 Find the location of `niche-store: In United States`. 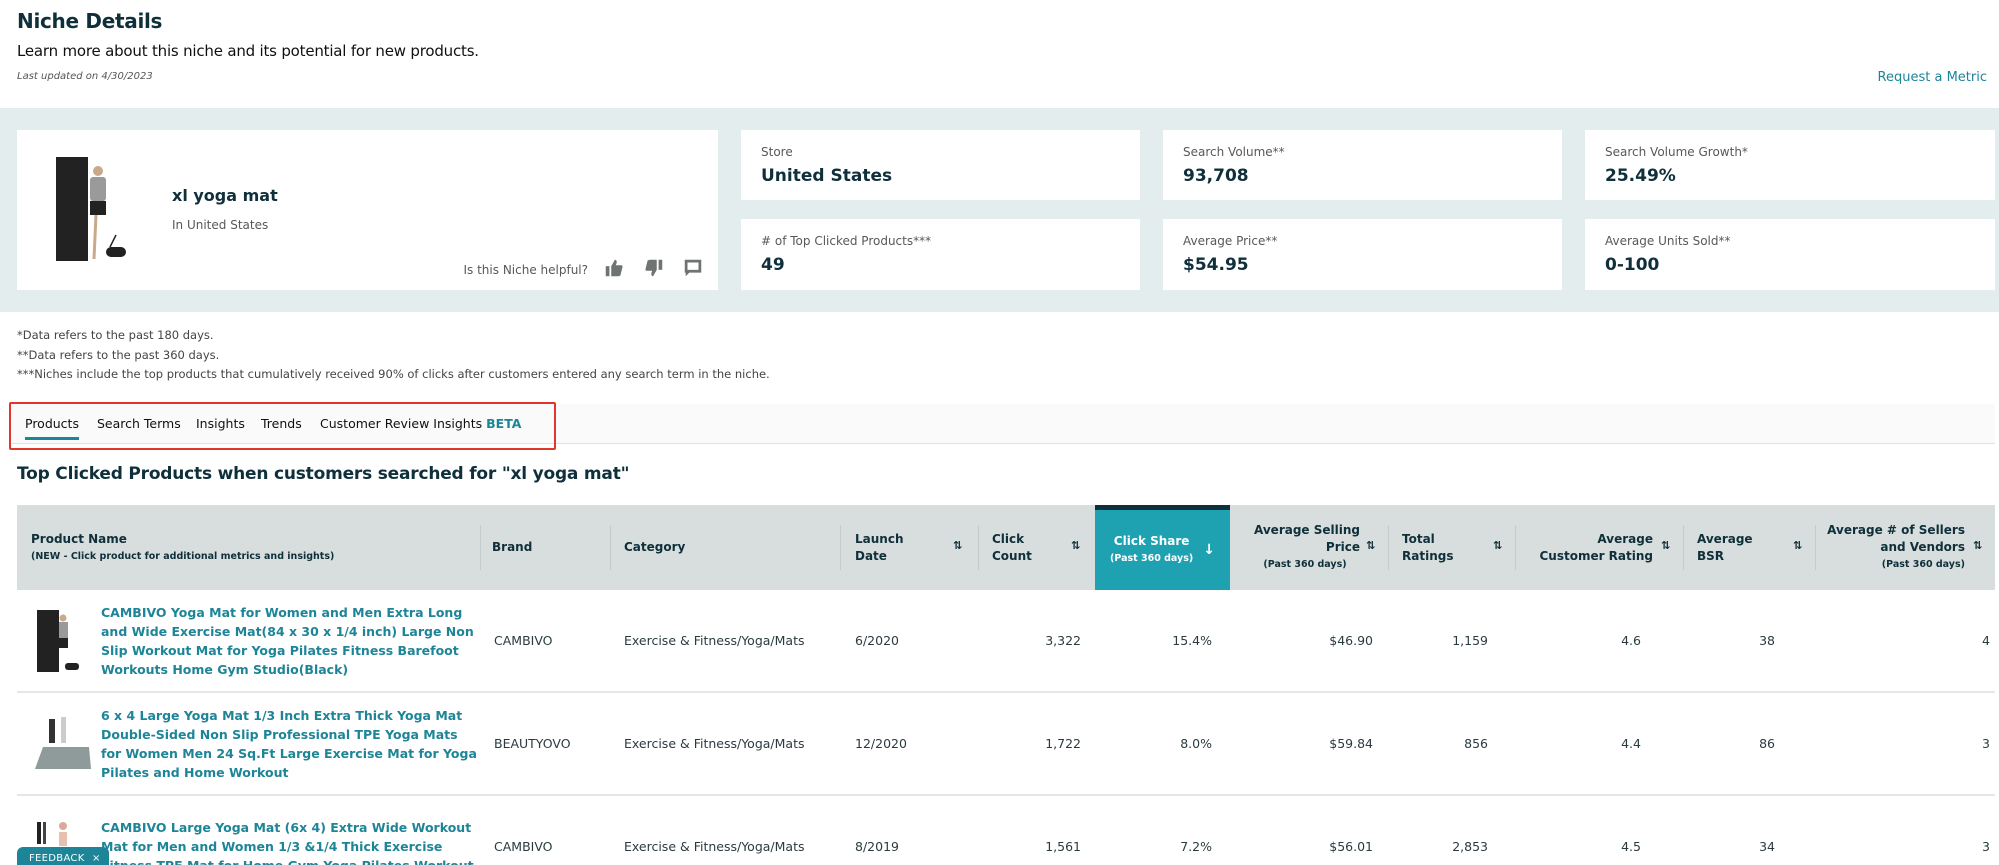

niche-store: In United States is located at coordinates (220, 225).